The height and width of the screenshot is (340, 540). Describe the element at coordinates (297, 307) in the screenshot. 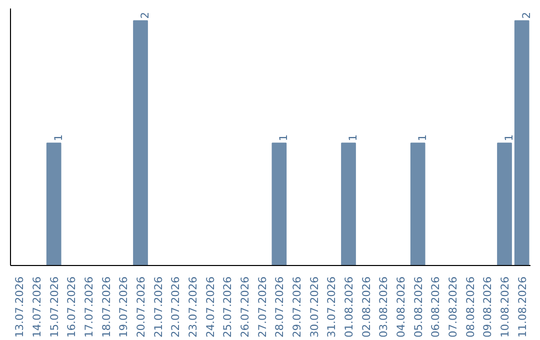

I see `x-tick-label: 29.07.2026` at that location.